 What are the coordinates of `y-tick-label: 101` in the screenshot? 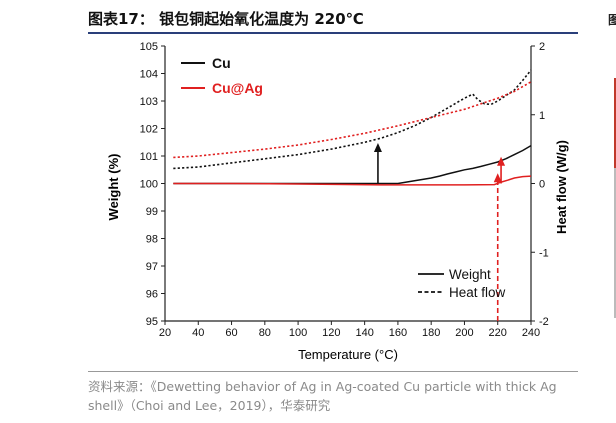 It's located at (149, 157).